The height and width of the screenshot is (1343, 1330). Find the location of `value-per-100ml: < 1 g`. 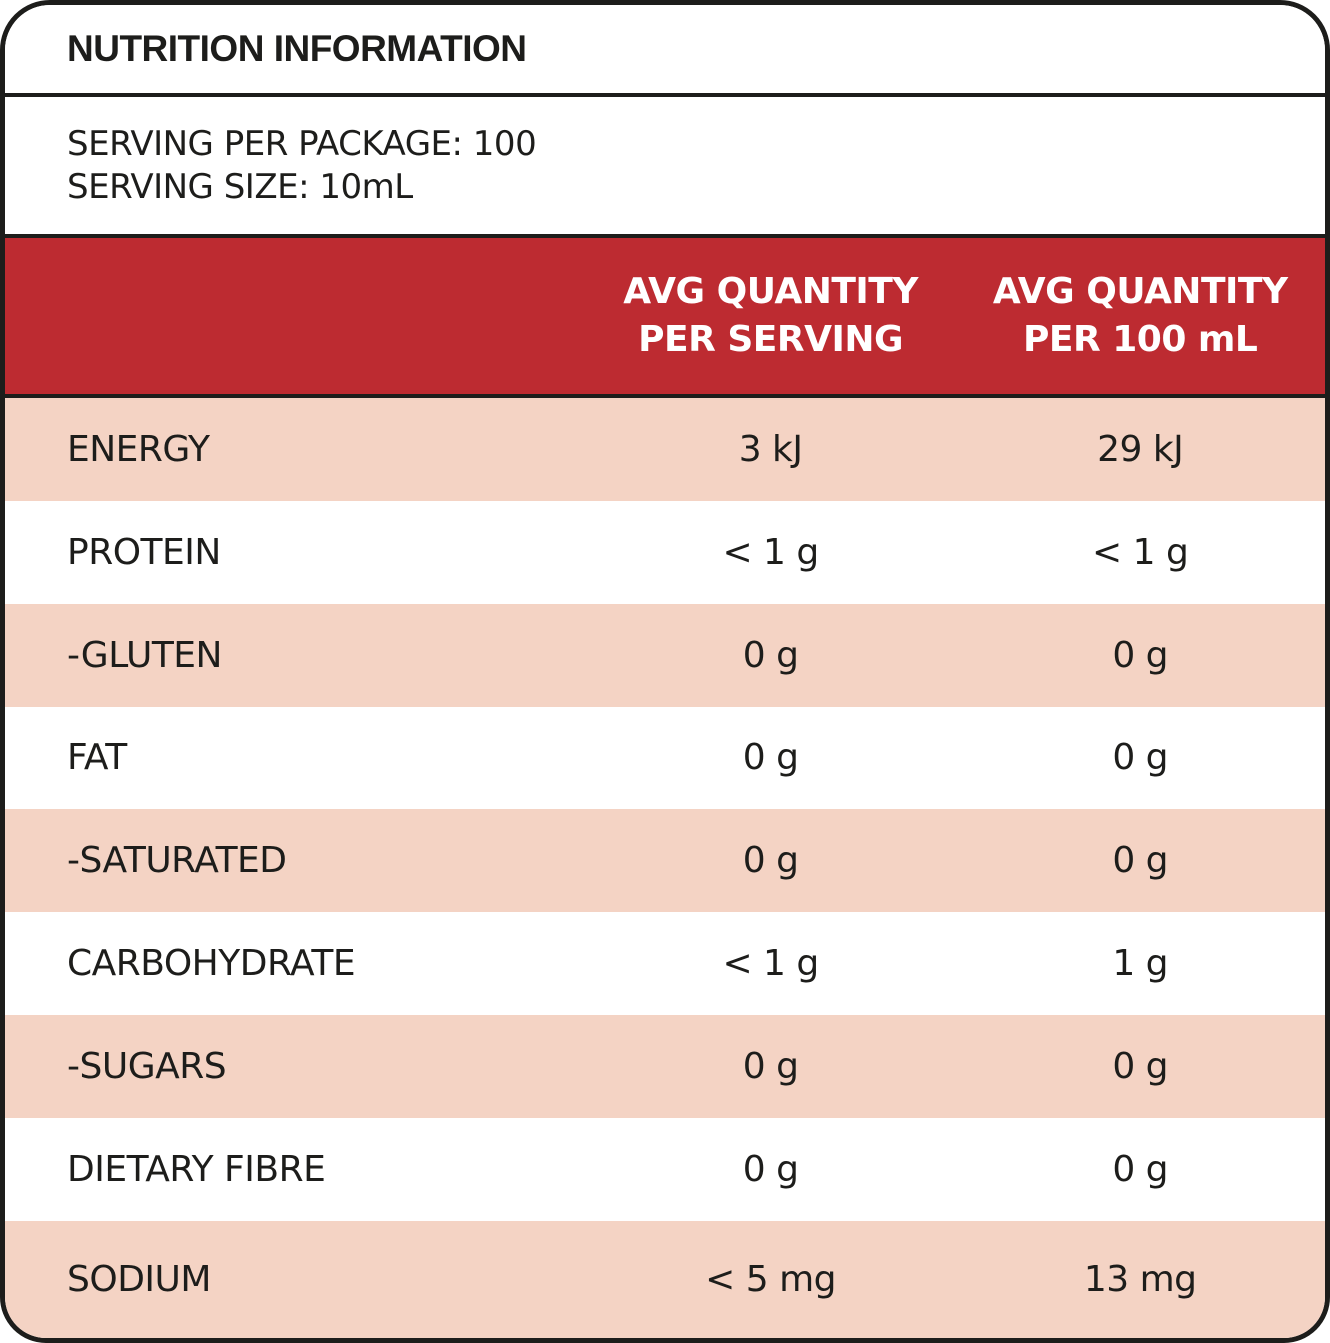

value-per-100ml: < 1 g is located at coordinates (1140, 552).